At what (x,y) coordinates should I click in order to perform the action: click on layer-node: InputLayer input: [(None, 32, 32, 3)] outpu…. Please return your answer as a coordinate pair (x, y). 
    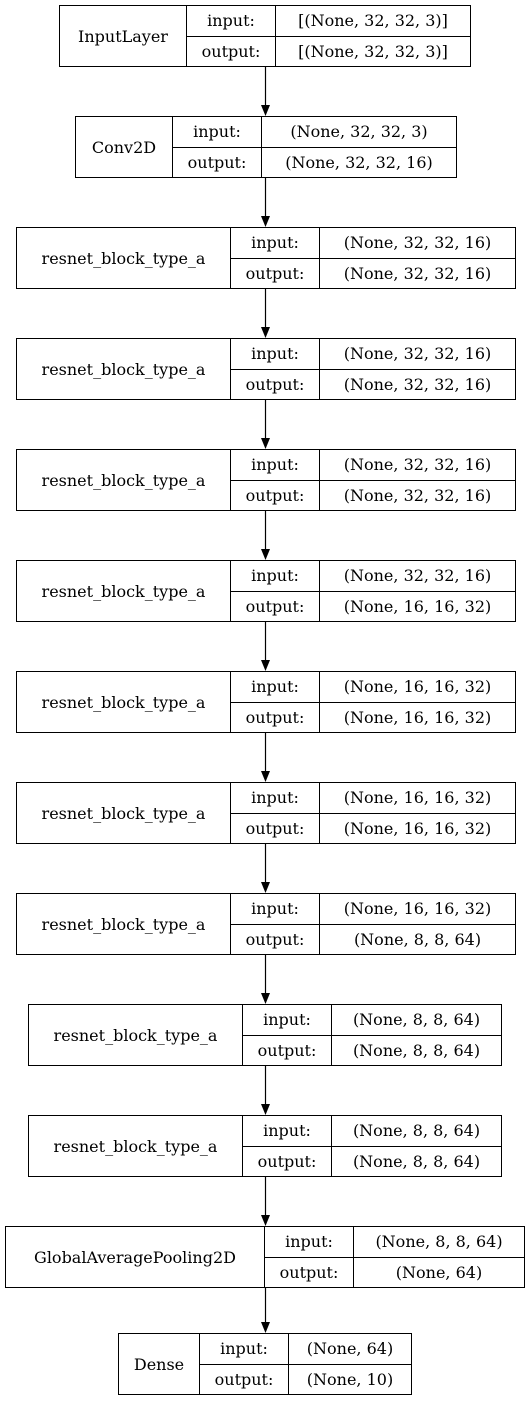
    Looking at the image, I should click on (265, 36).